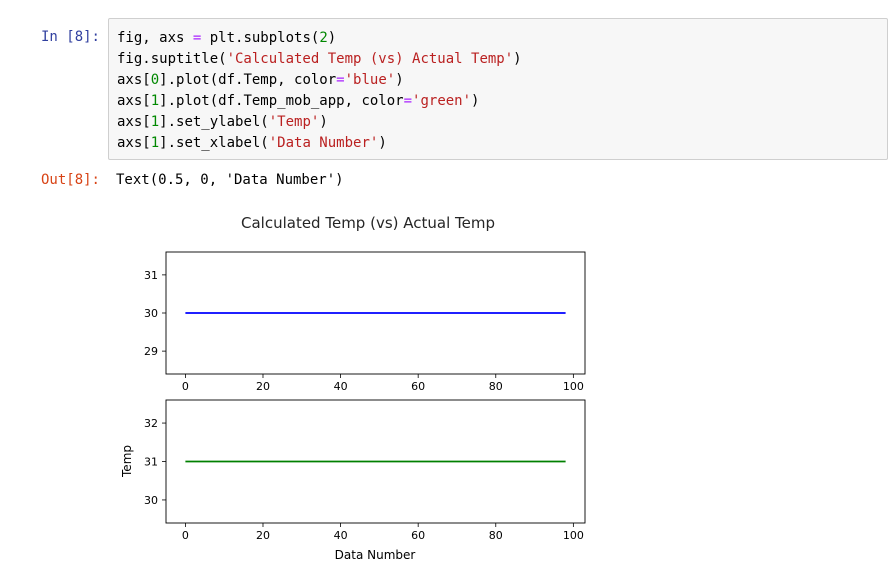 The height and width of the screenshot is (578, 889). I want to click on y-tick-label: 29, so click(151, 351).